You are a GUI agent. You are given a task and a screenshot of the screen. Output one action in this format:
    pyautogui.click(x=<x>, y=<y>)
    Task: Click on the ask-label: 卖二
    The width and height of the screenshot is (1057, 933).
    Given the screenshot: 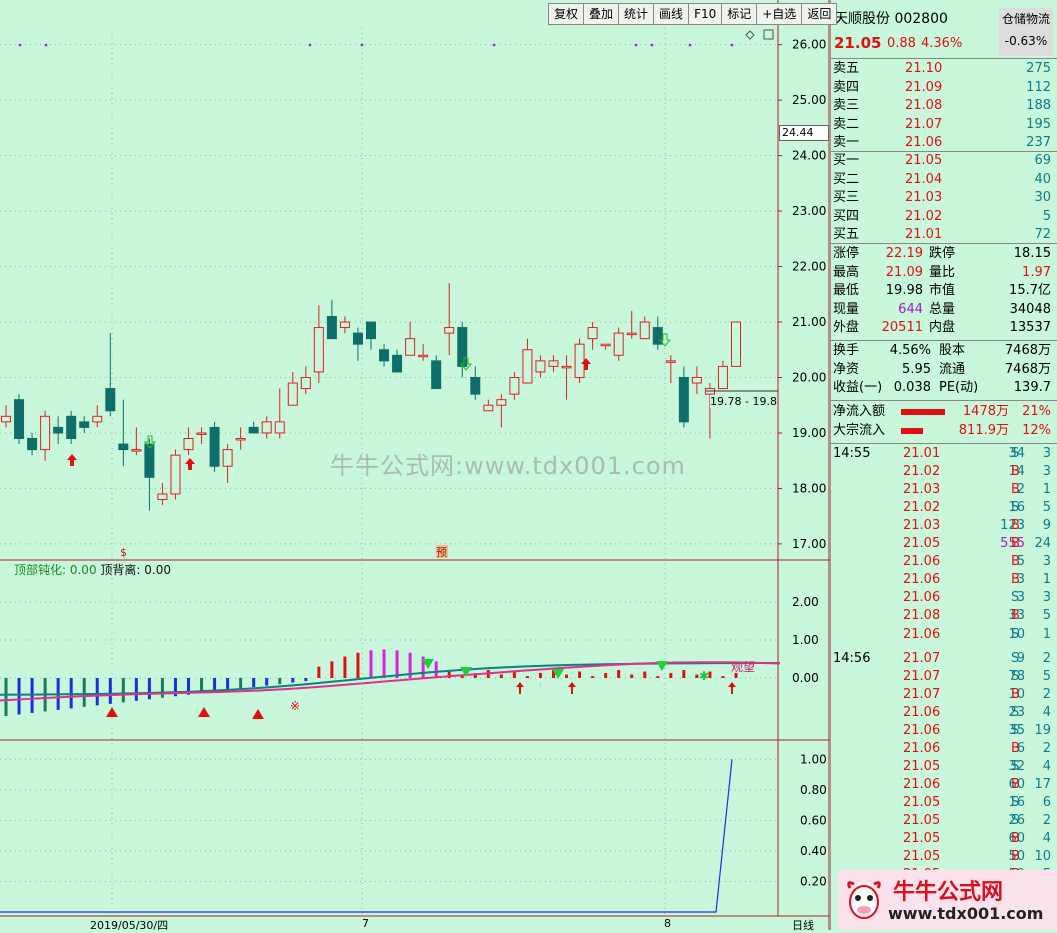 What is the action you would take?
    pyautogui.click(x=846, y=124)
    